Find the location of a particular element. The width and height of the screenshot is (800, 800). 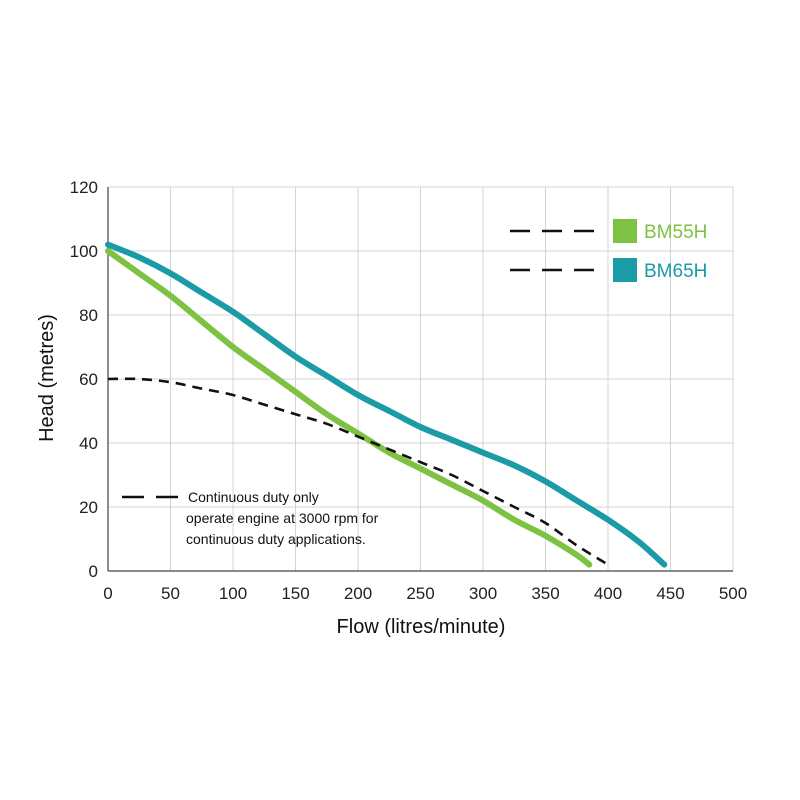

y-tick-label: 120 is located at coordinates (84, 187).